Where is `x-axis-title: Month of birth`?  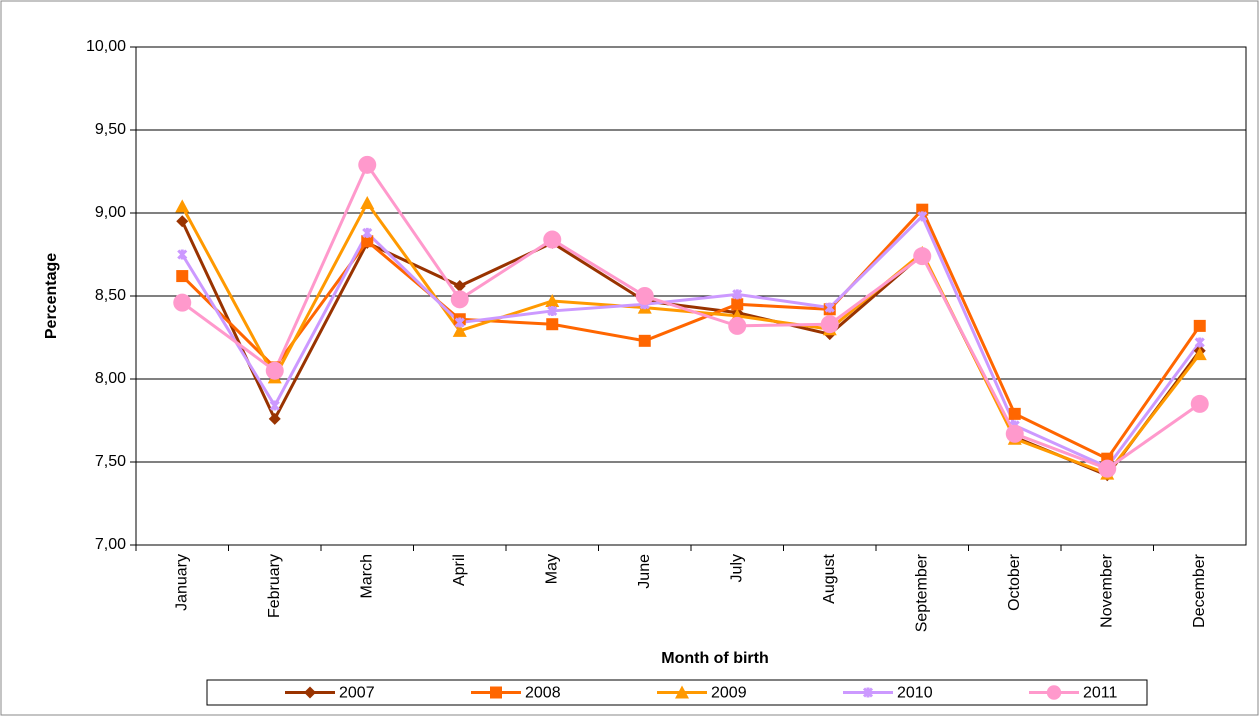 x-axis-title: Month of birth is located at coordinates (715, 658).